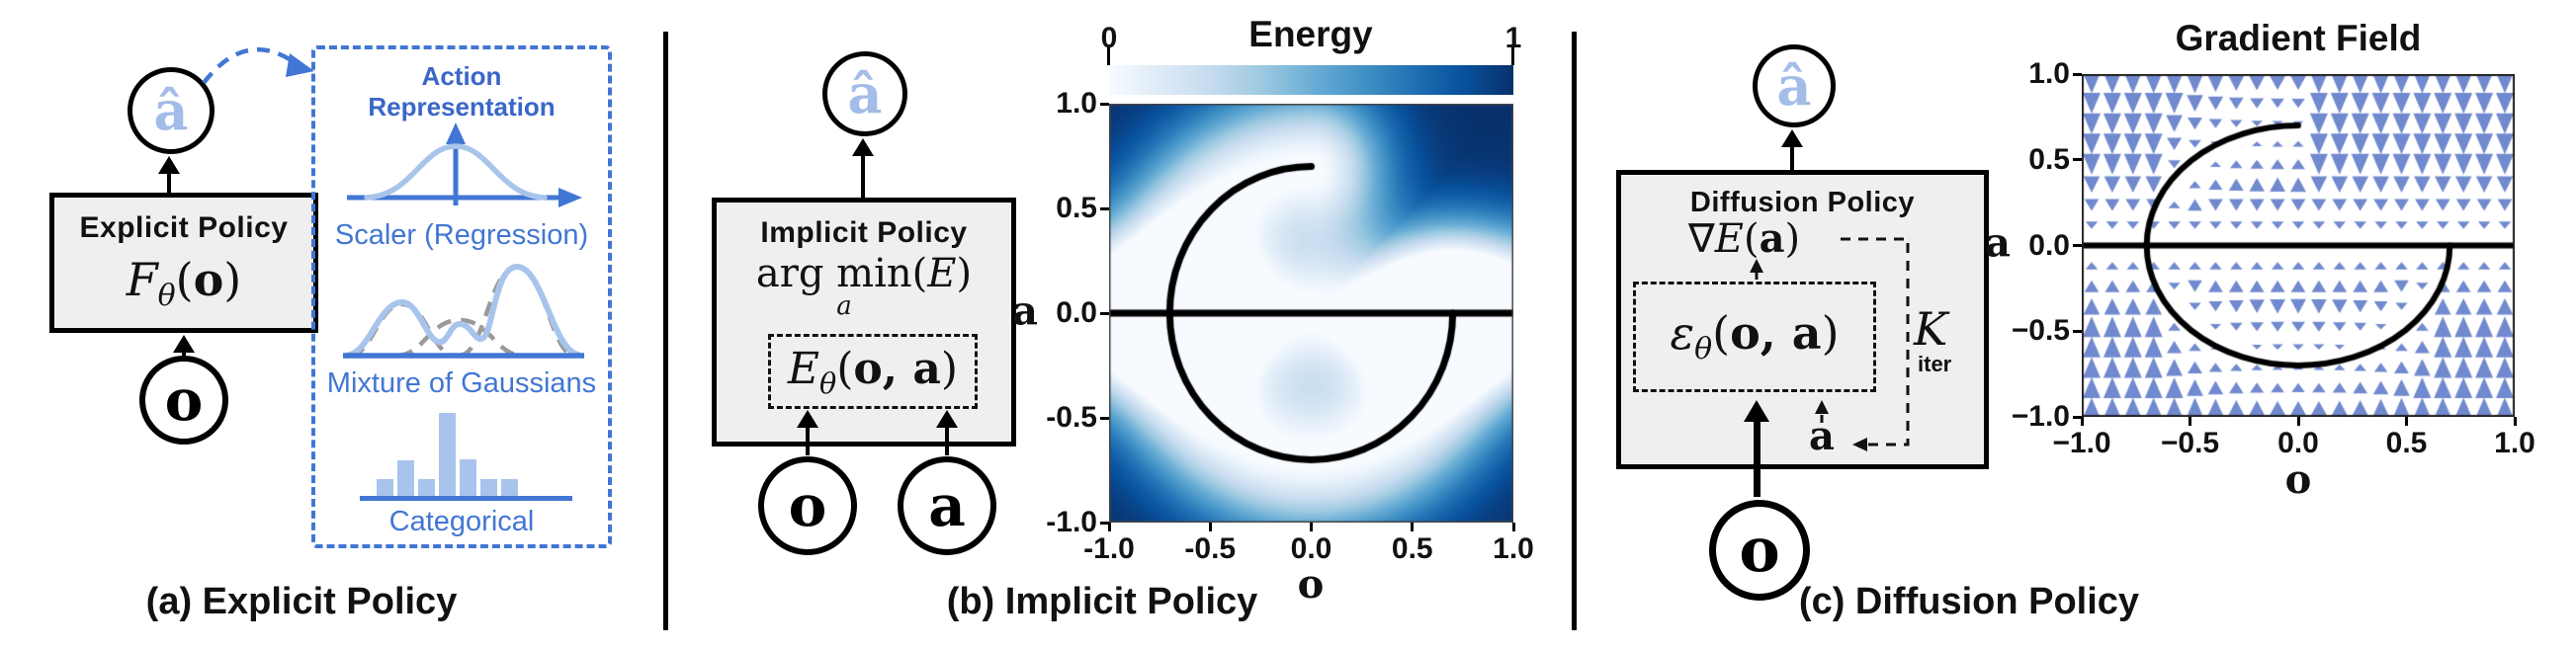 This screenshot has height=650, width=2576. Describe the element at coordinates (2298, 38) in the screenshot. I see `gradient-field-title: Gradient Field` at that location.